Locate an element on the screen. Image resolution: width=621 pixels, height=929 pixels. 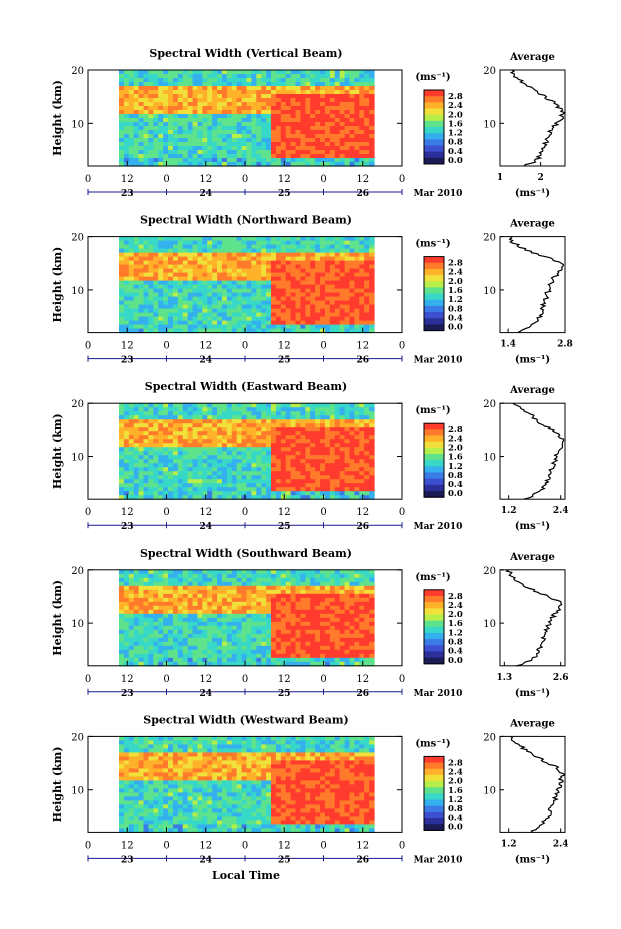
x-tick-label: 0 is located at coordinates (245, 179).